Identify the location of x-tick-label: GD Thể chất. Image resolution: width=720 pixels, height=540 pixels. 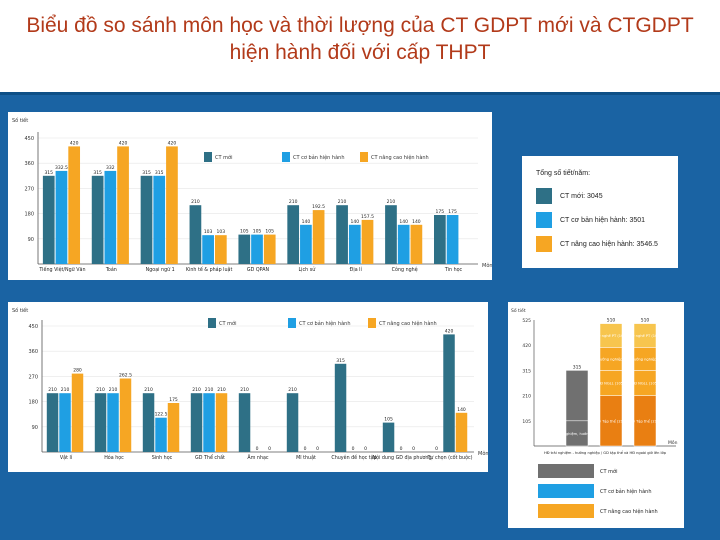
(210, 457).